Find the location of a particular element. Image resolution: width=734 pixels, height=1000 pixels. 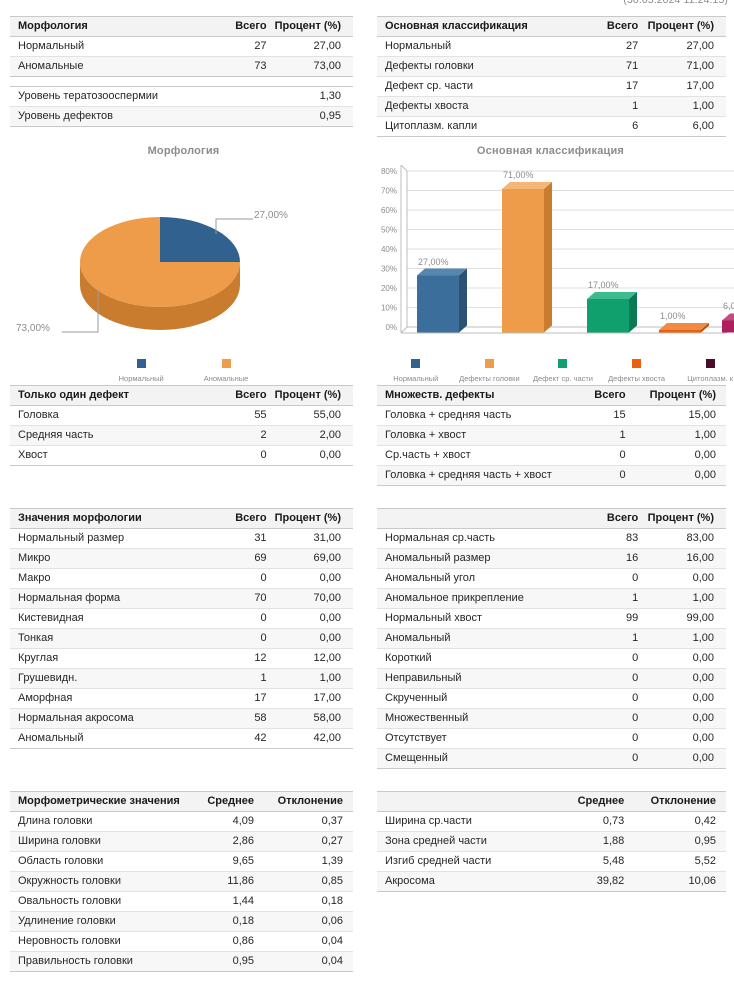

row-percent: 1,00 is located at coordinates (703, 598).